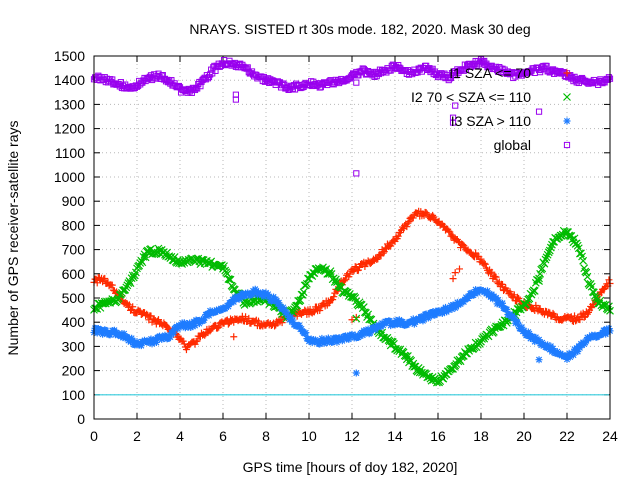  What do you see at coordinates (567, 121) in the screenshot?
I see `legend-marker` at bounding box center [567, 121].